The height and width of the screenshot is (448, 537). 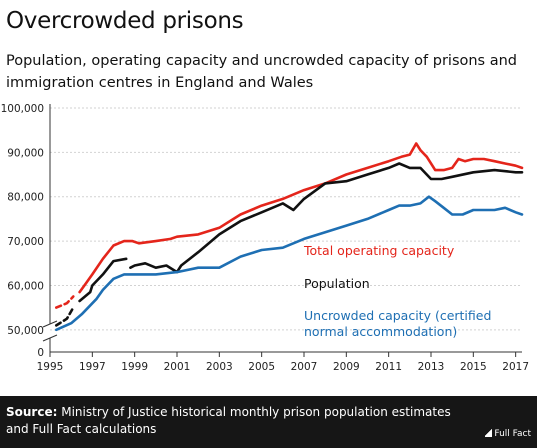 I want to click on legend-population: Population, so click(x=337, y=283).